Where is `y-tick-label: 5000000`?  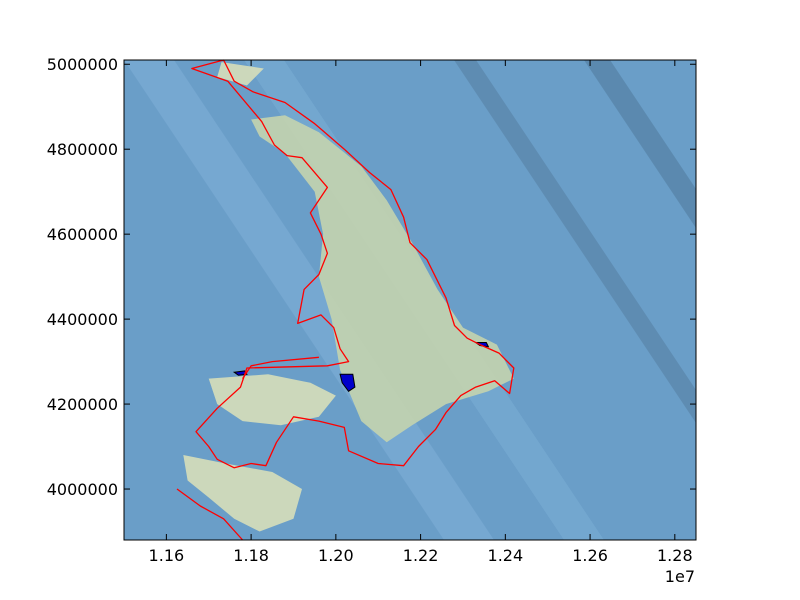
y-tick-label: 5000000 is located at coordinates (82, 64).